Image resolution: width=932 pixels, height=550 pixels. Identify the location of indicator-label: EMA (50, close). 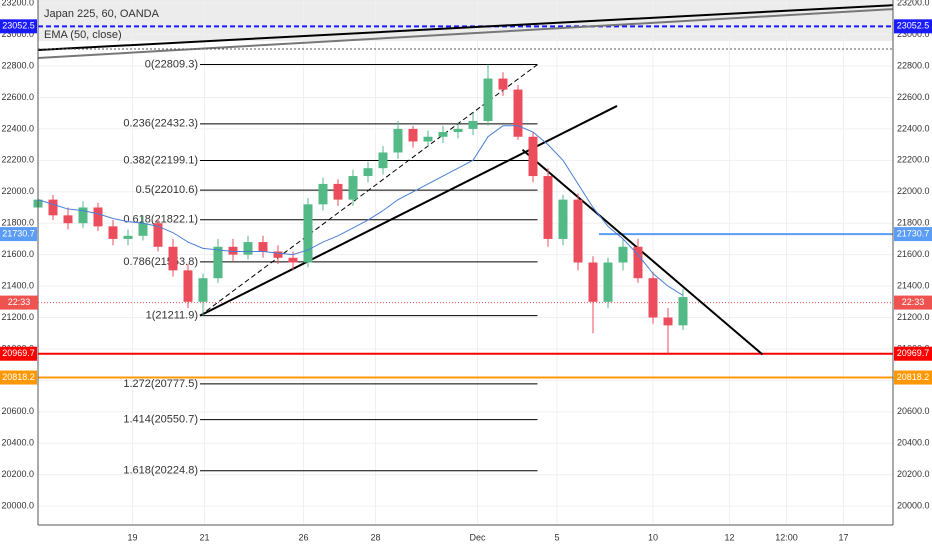
(83, 35).